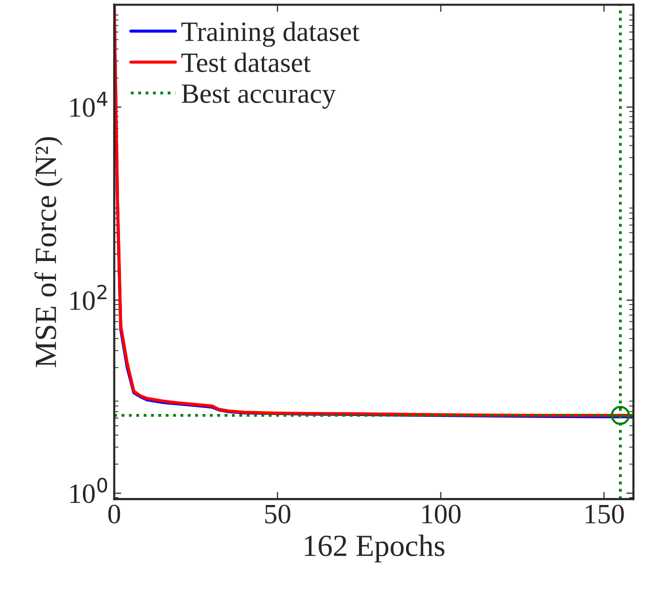 This screenshot has width=649, height=592. I want to click on legend-label: Best accuracy, so click(259, 96).